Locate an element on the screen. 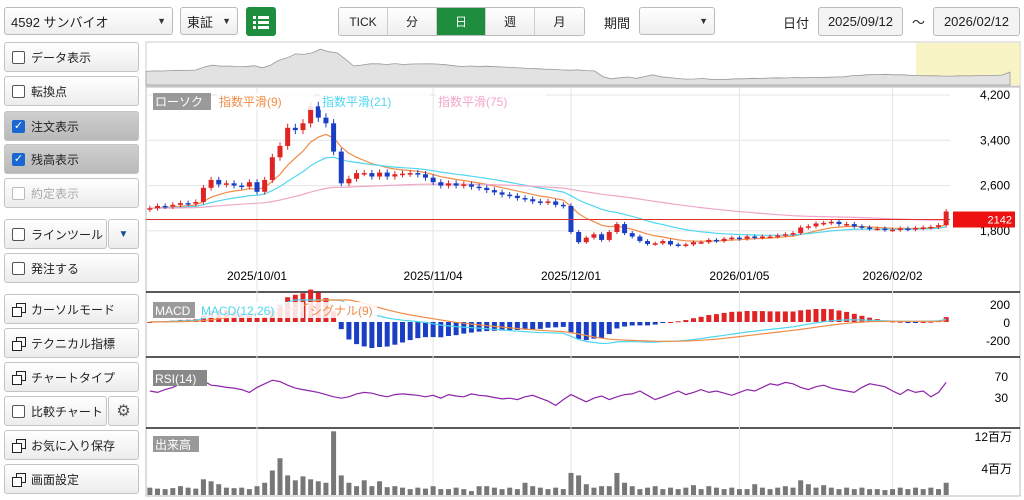 Image resolution: width=1024 pixels, height=500 pixels. tab-week: 週 is located at coordinates (510, 21).